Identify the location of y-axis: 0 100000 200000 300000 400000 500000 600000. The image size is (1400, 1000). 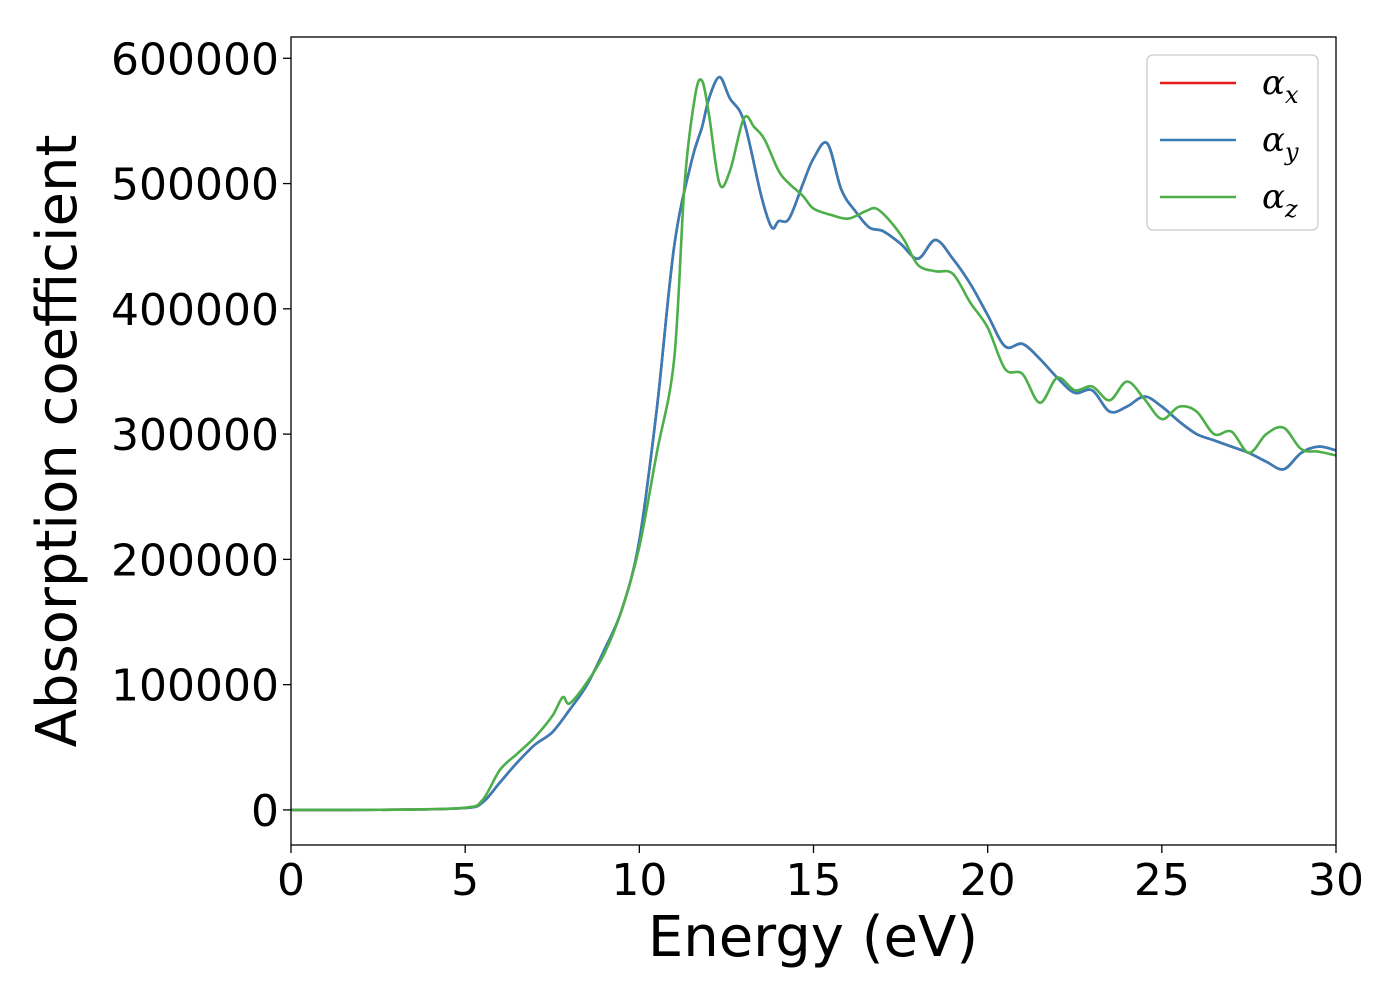
(201, 435).